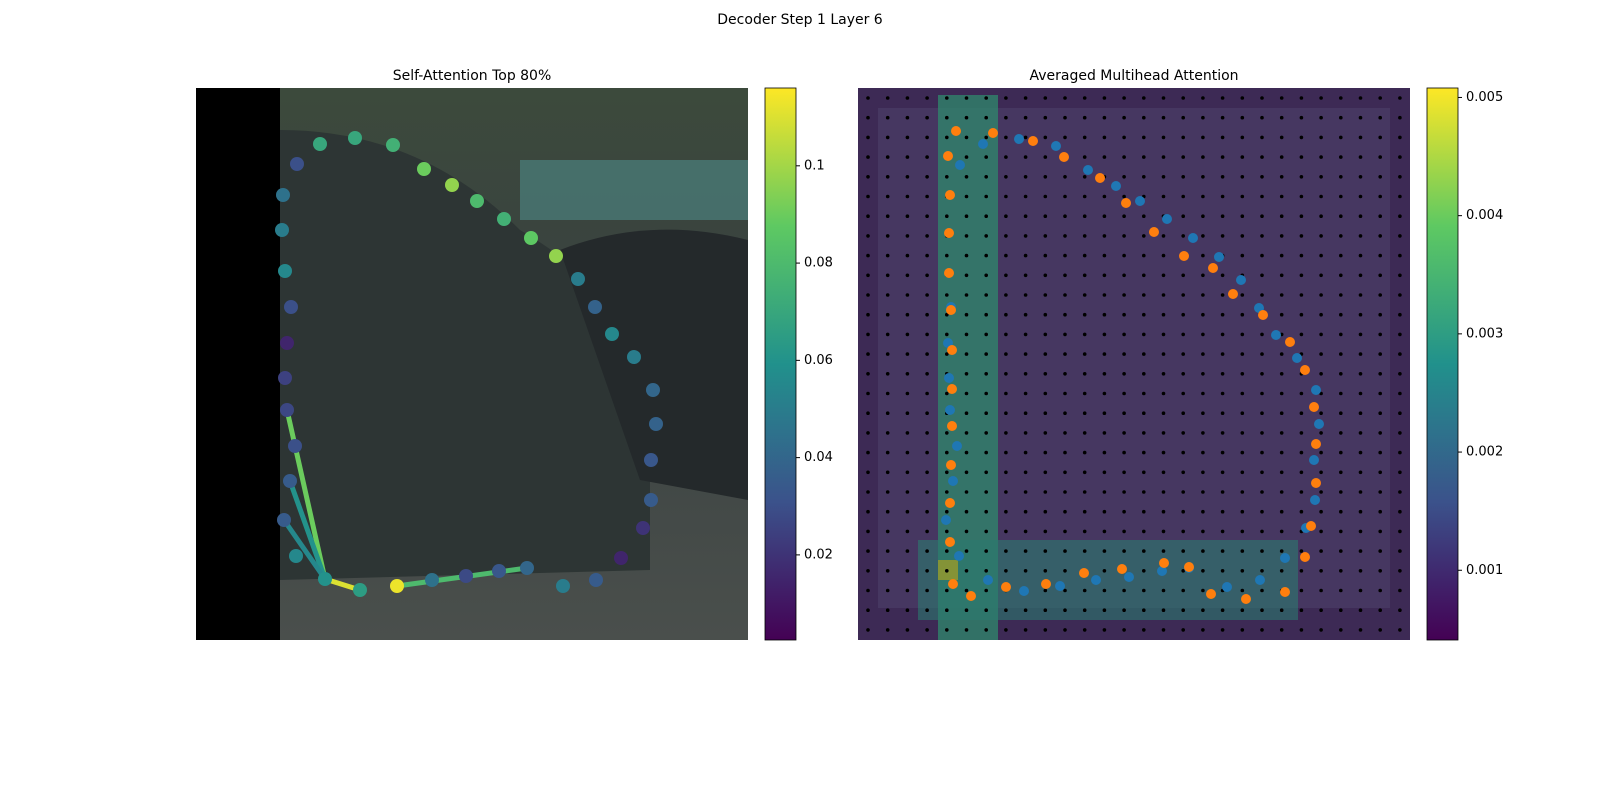  What do you see at coordinates (1484, 570) in the screenshot?
I see `colorbar-tick-label: 0.001` at bounding box center [1484, 570].